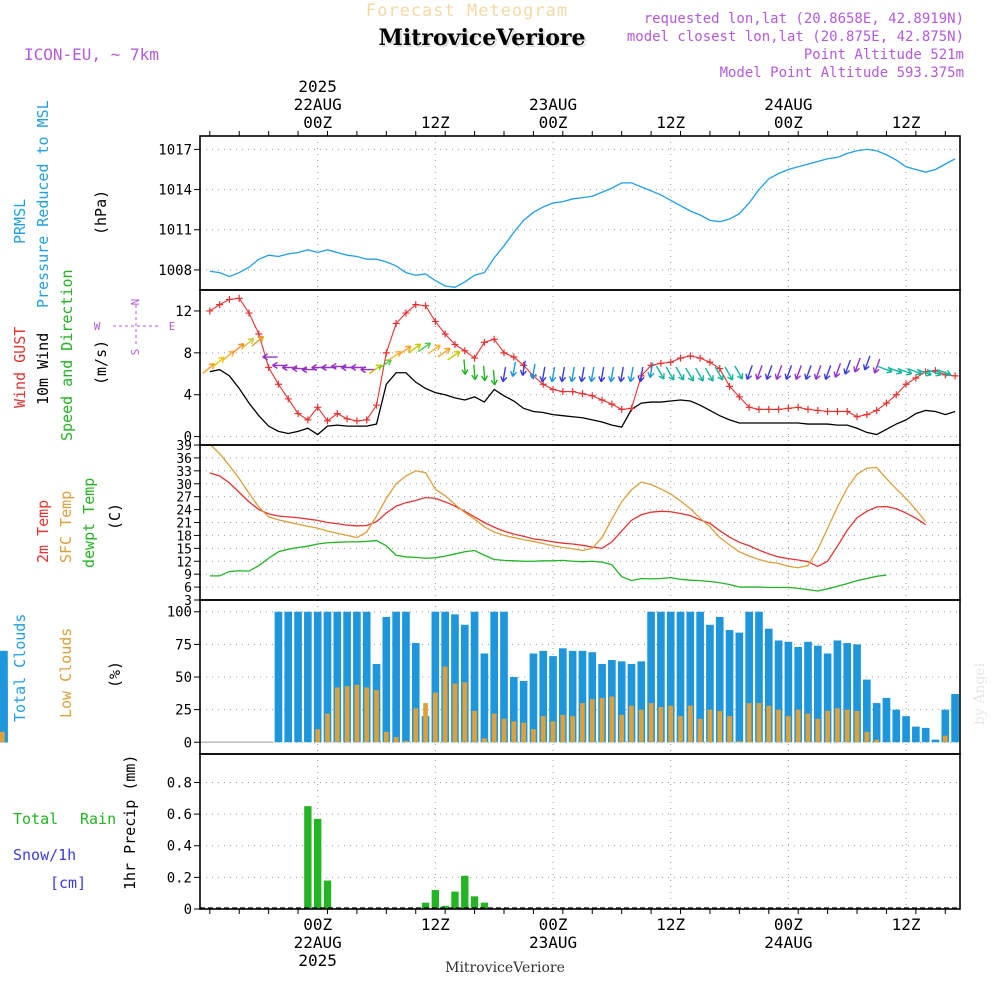 The height and width of the screenshot is (1000, 1000). Describe the element at coordinates (582, 359) in the screenshot. I see `wind-gust-line` at that location.